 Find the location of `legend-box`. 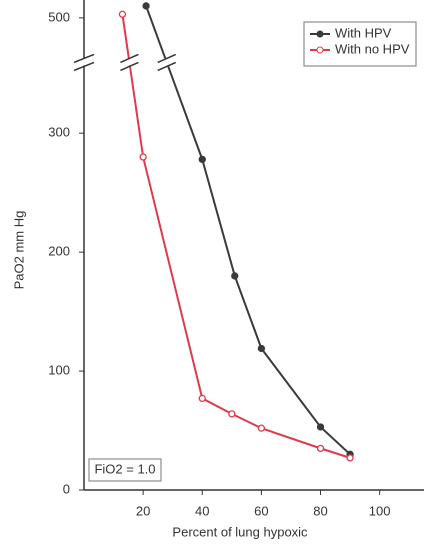

legend-box is located at coordinates (360, 44).